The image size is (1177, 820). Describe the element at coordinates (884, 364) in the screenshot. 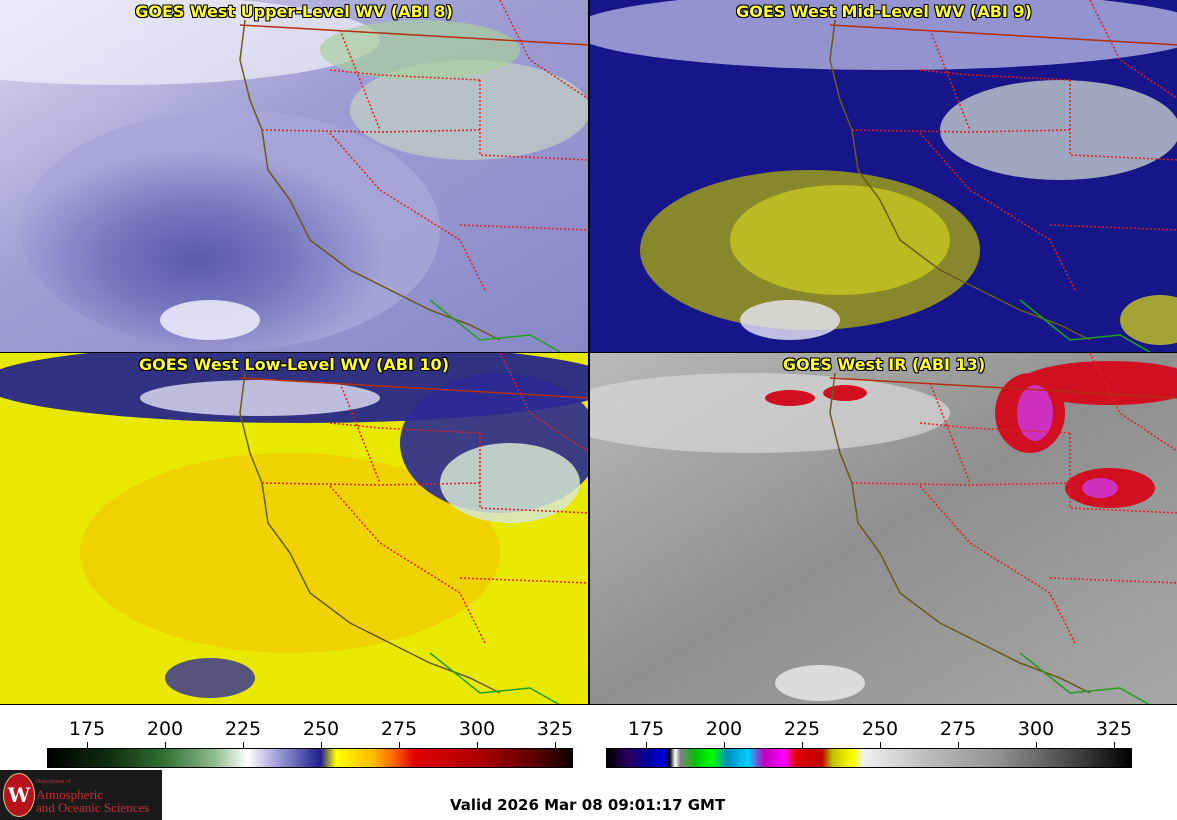

I see `panel-title: GOES West IR (ABI 13)` at that location.